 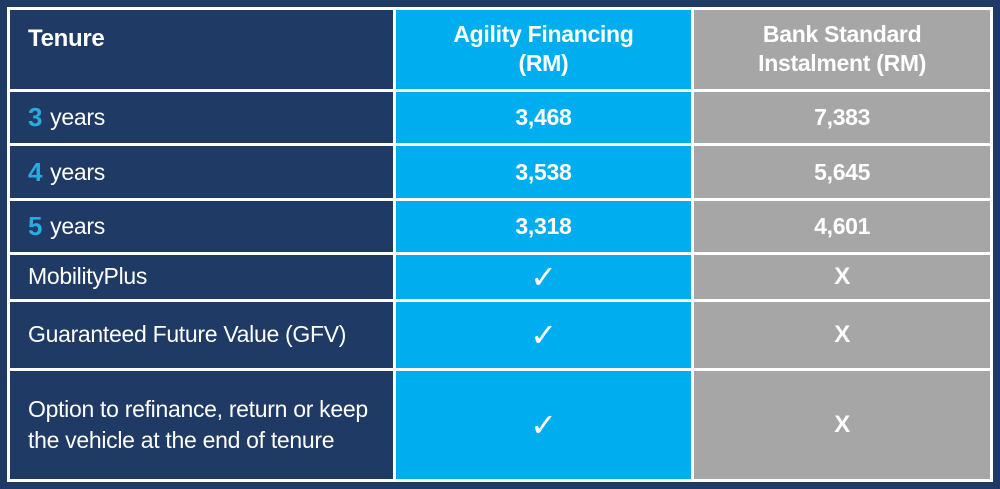 What do you see at coordinates (201, 277) in the screenshot?
I see `feature-cell-mobilityplus: MobilityPlus` at bounding box center [201, 277].